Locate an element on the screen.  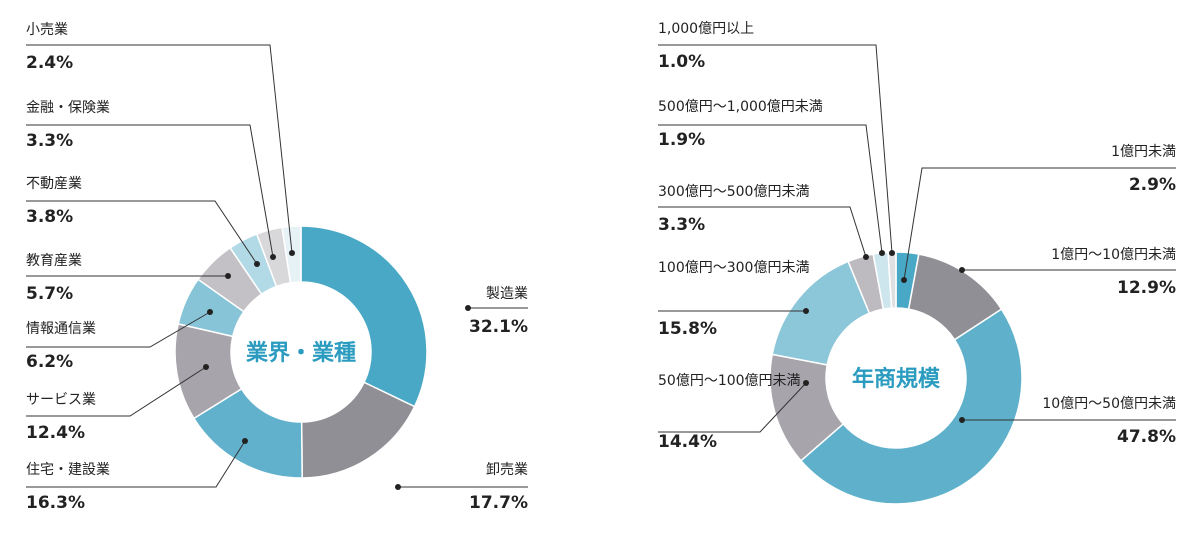
leader-dot-10b-30b is located at coordinates (806, 311).